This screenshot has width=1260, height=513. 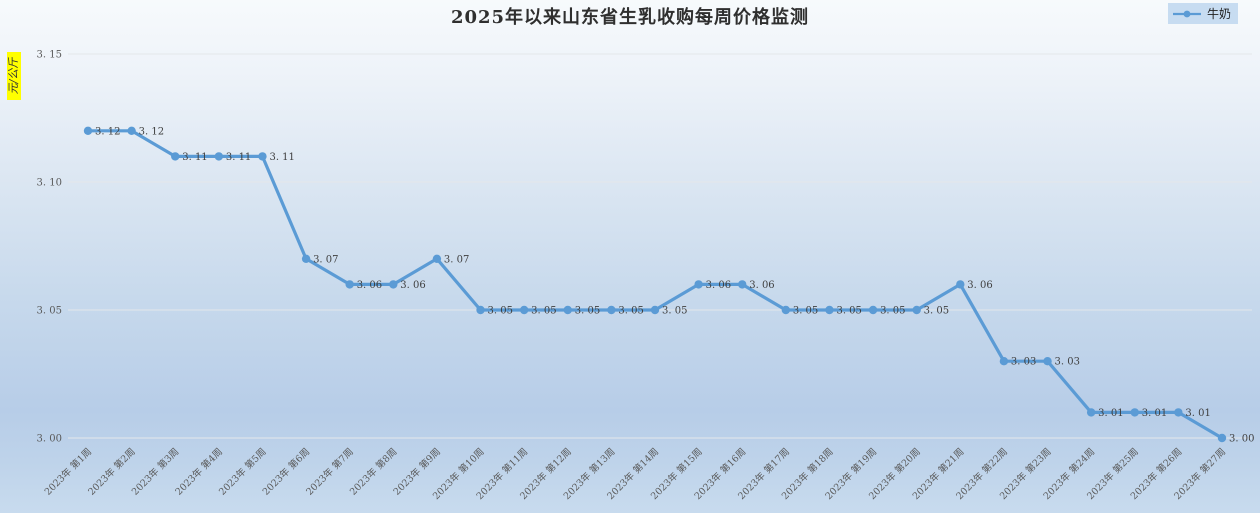 I want to click on y-axis-tick-label: 3. 00, so click(x=49, y=439).